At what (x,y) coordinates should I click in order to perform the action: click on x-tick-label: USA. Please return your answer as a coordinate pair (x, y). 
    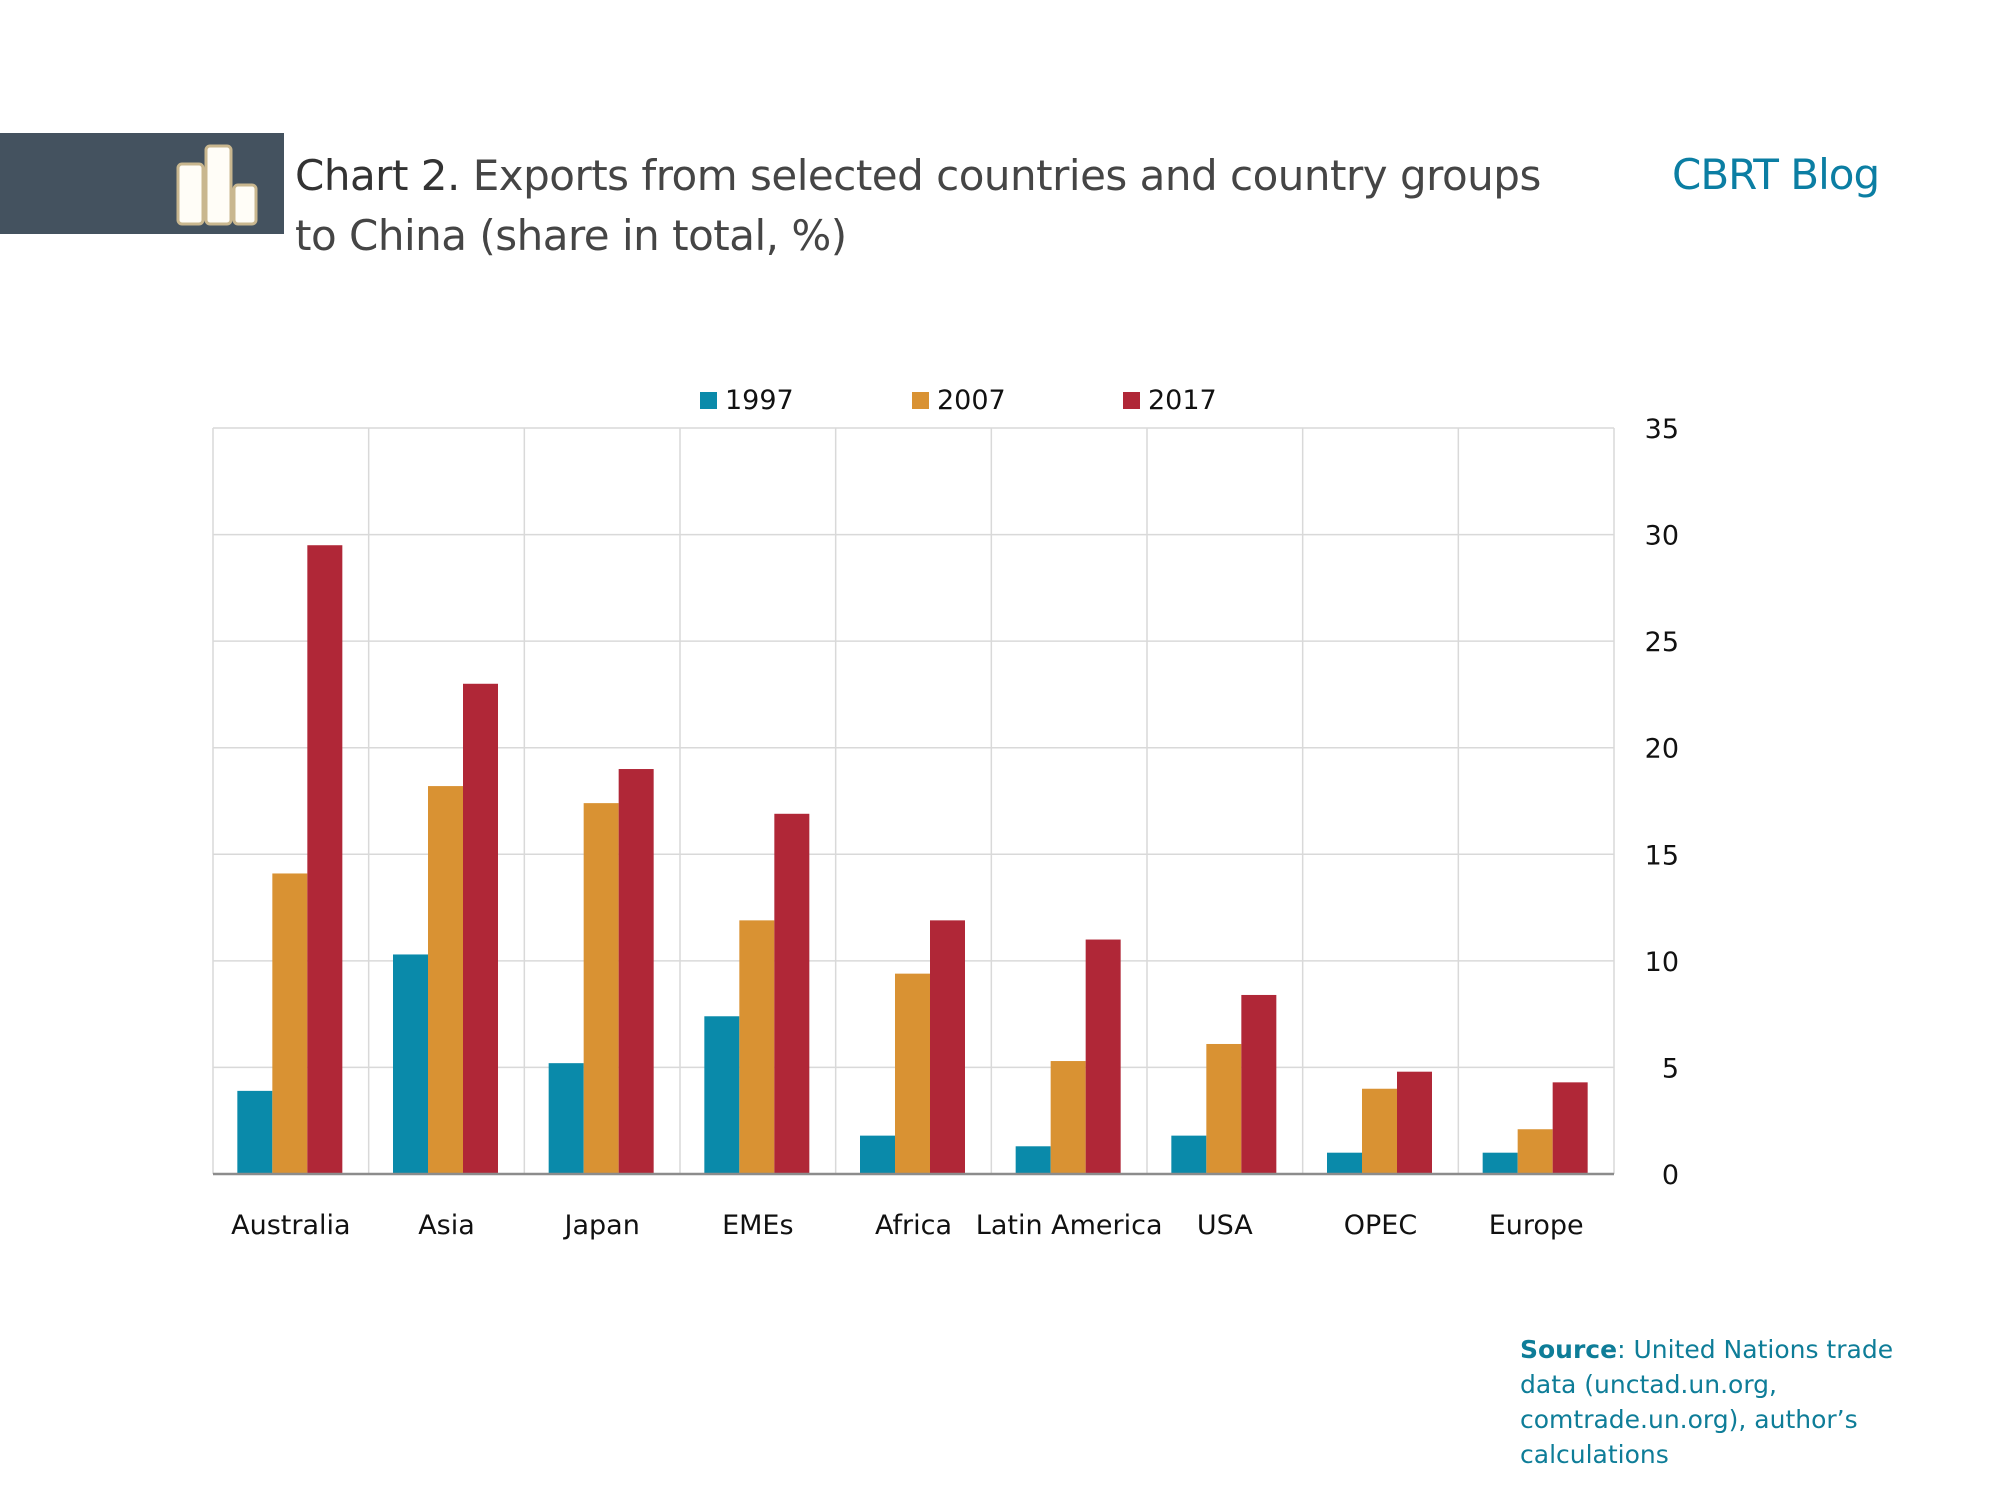
    Looking at the image, I should click on (1225, 1225).